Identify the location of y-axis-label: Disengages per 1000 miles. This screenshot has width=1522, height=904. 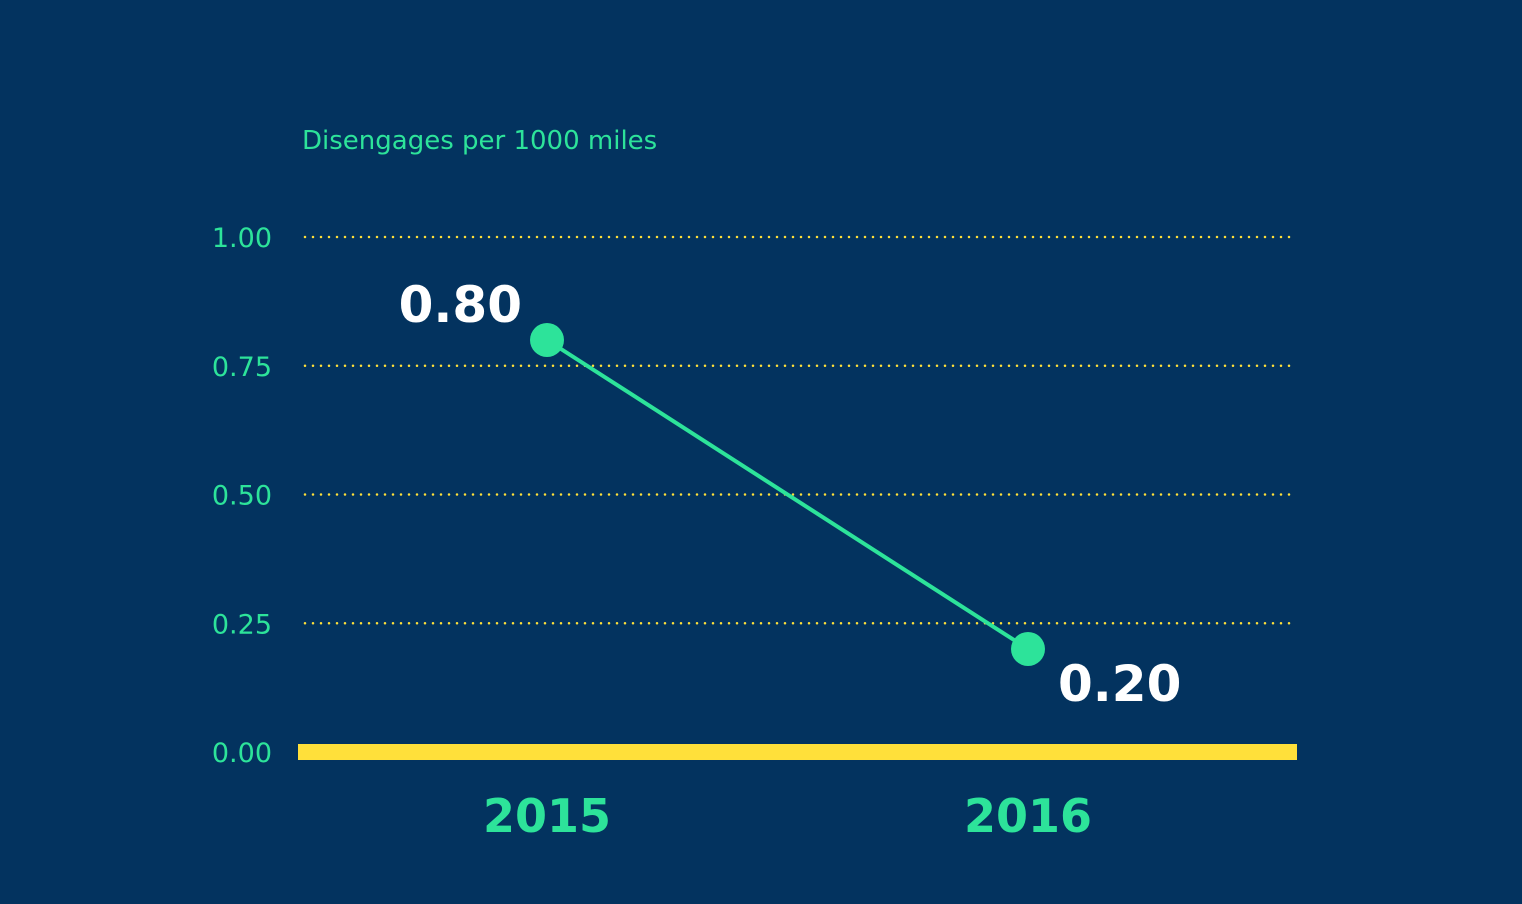
(479, 141).